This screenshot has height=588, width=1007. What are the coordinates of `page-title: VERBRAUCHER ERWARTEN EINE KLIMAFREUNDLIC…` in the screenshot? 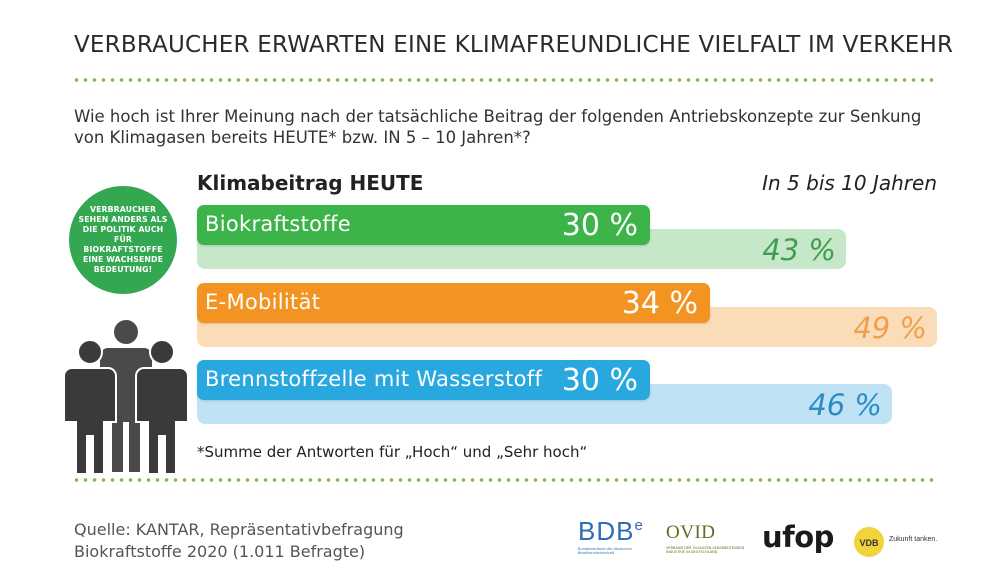 It's located at (514, 45).